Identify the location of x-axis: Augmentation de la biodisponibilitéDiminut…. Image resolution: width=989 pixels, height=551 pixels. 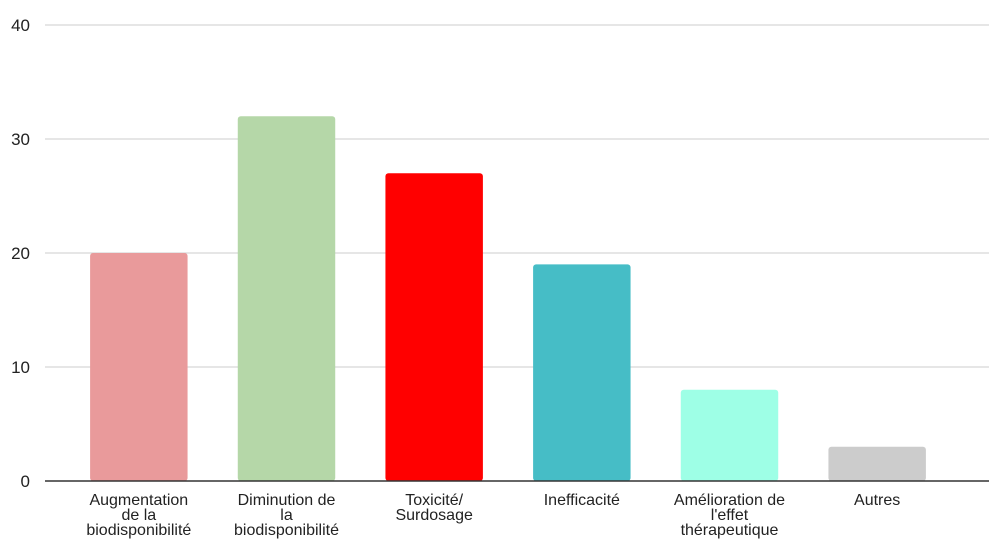
(493, 515).